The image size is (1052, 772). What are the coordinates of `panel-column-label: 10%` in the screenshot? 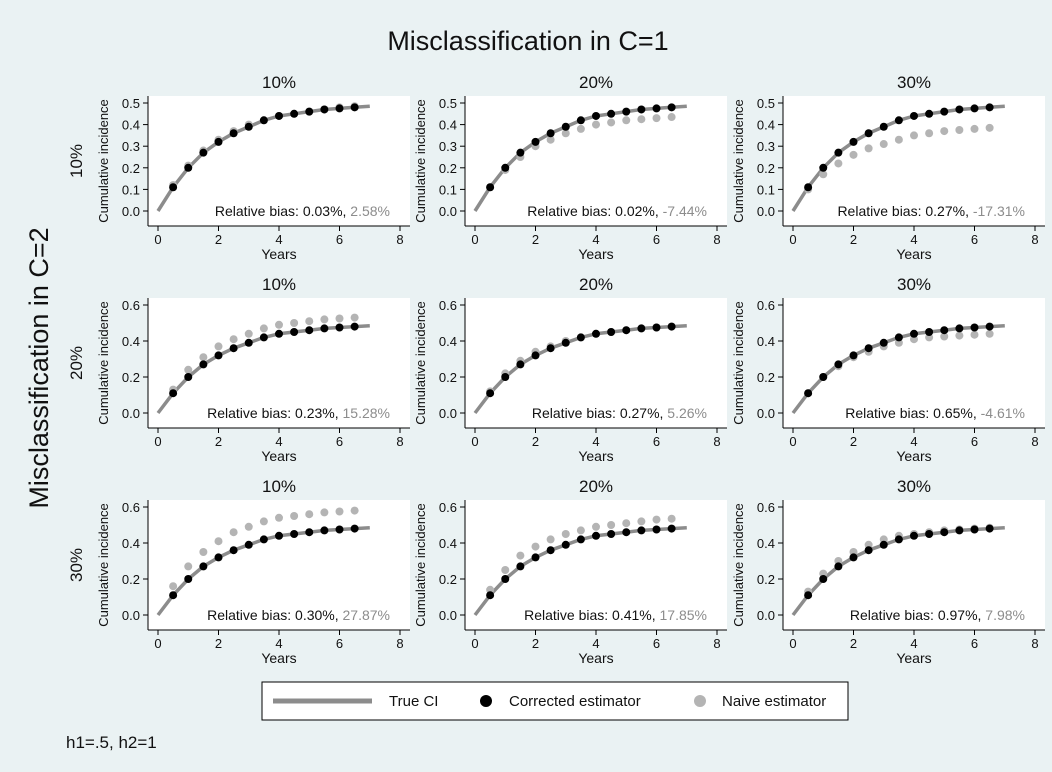 It's located at (279, 82).